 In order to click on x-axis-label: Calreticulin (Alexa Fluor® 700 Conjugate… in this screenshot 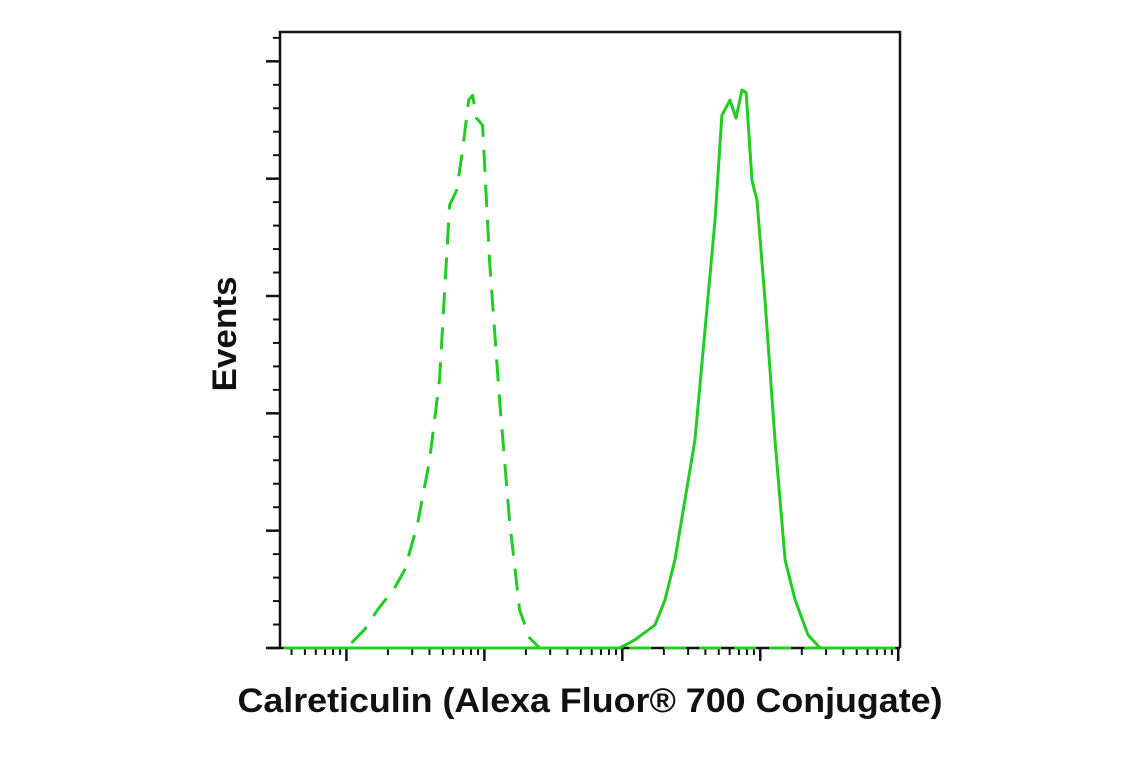, I will do `click(590, 701)`.